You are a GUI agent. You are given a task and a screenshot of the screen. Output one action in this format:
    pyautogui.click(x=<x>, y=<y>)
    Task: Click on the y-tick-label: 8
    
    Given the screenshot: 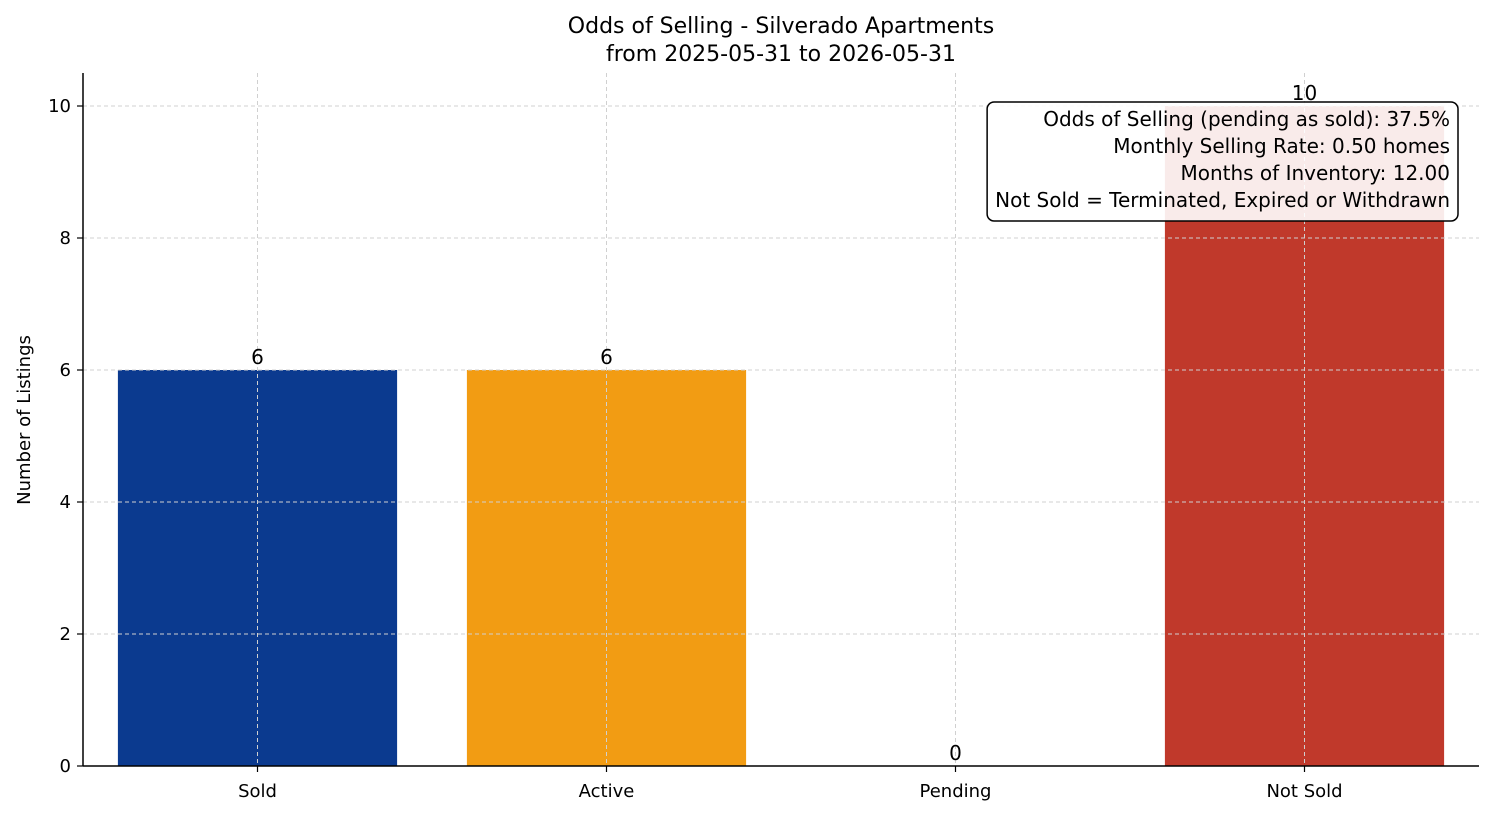 What is the action you would take?
    pyautogui.click(x=65, y=238)
    